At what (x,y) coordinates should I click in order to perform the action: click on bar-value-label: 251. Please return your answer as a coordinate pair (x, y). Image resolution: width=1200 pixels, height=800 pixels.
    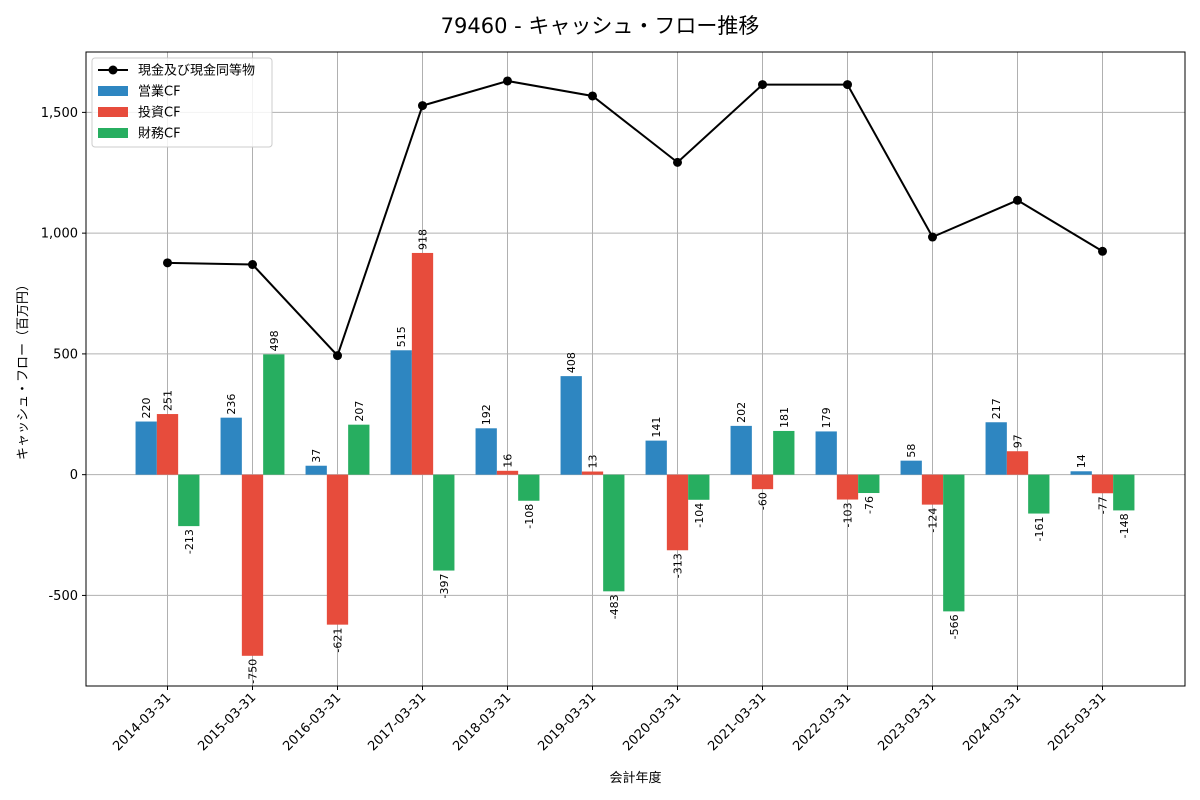
    Looking at the image, I should click on (168, 400).